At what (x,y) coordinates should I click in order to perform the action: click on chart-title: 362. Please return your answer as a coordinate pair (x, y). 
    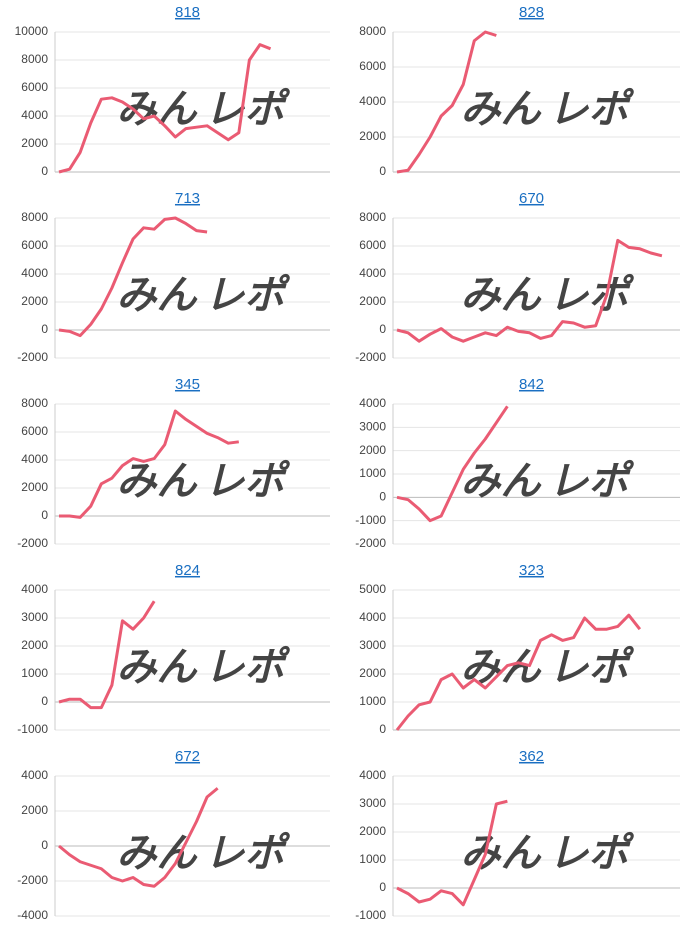
    Looking at the image, I should click on (531, 756).